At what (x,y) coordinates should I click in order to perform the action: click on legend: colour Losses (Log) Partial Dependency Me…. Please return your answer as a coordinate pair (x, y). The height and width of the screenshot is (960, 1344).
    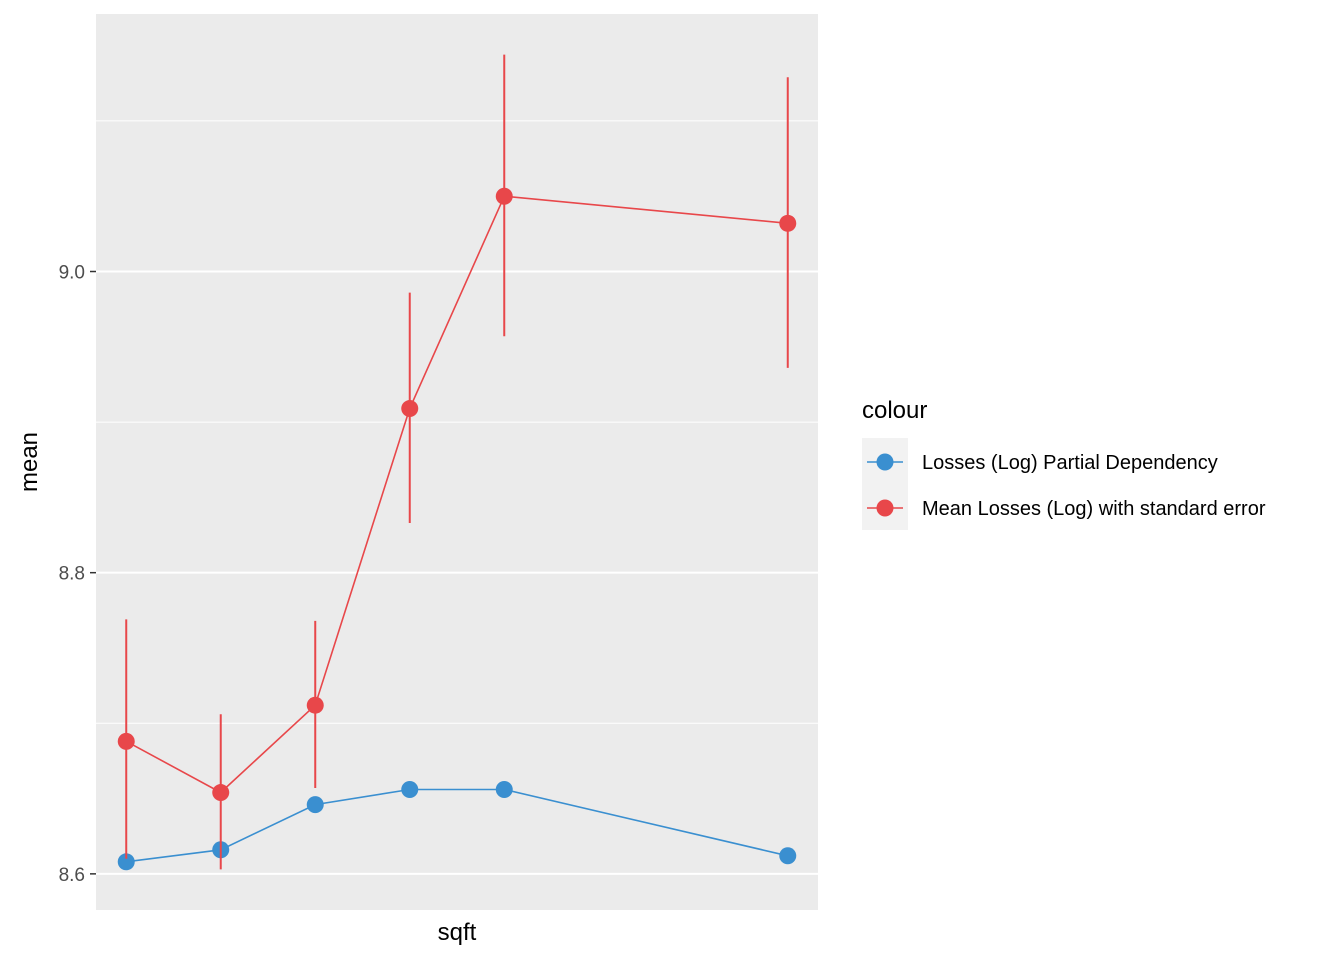
    Looking at the image, I should click on (1064, 463).